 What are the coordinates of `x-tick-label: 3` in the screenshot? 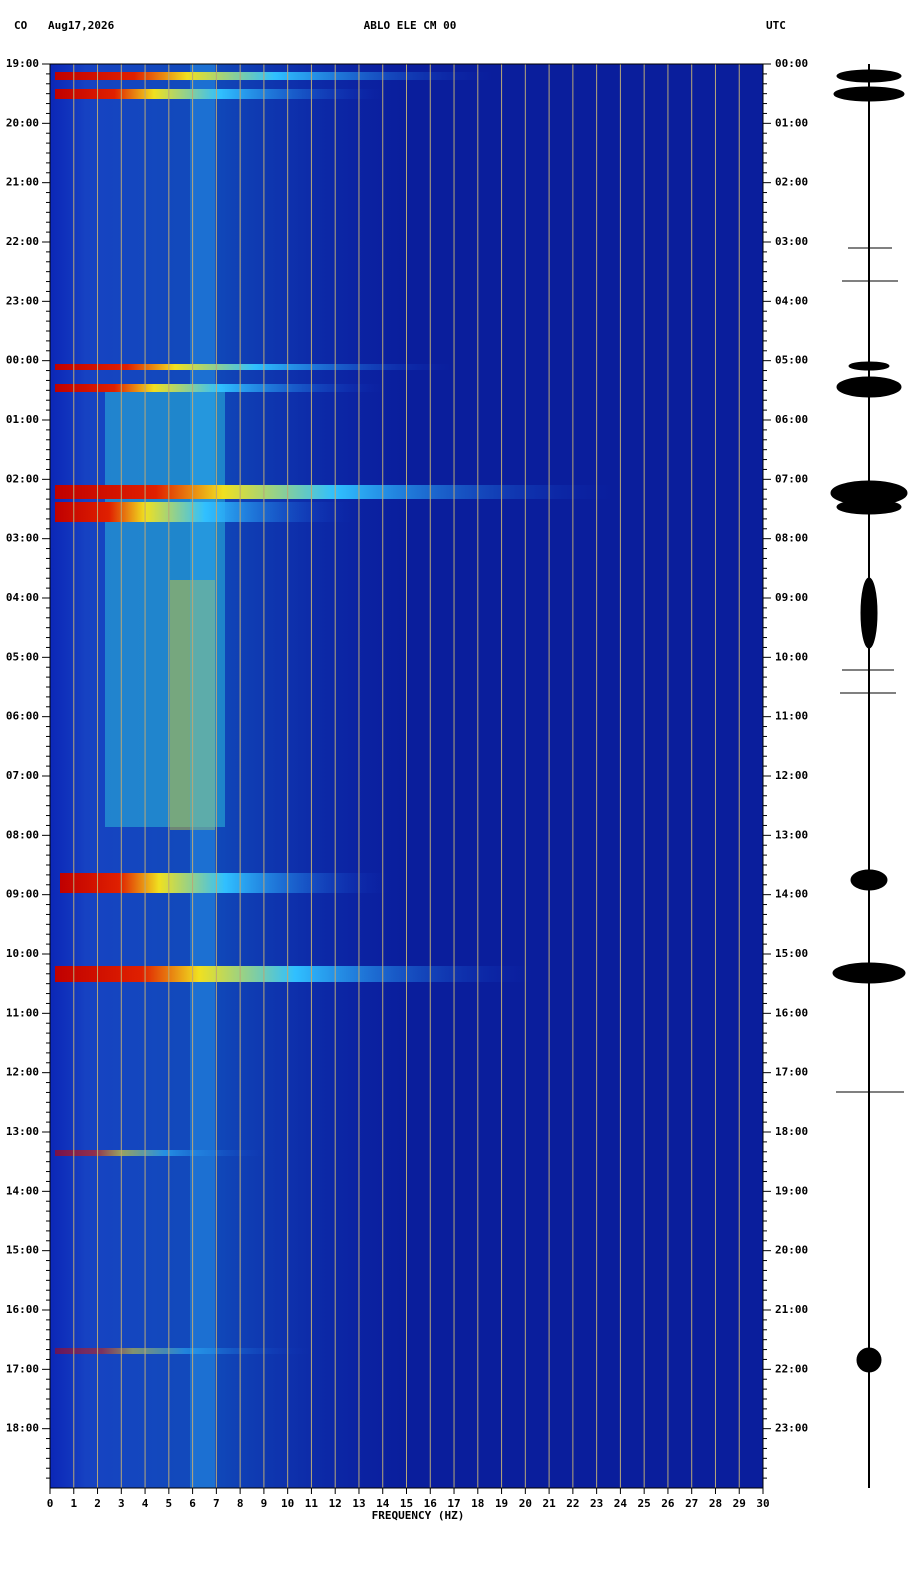 It's located at (121, 1503).